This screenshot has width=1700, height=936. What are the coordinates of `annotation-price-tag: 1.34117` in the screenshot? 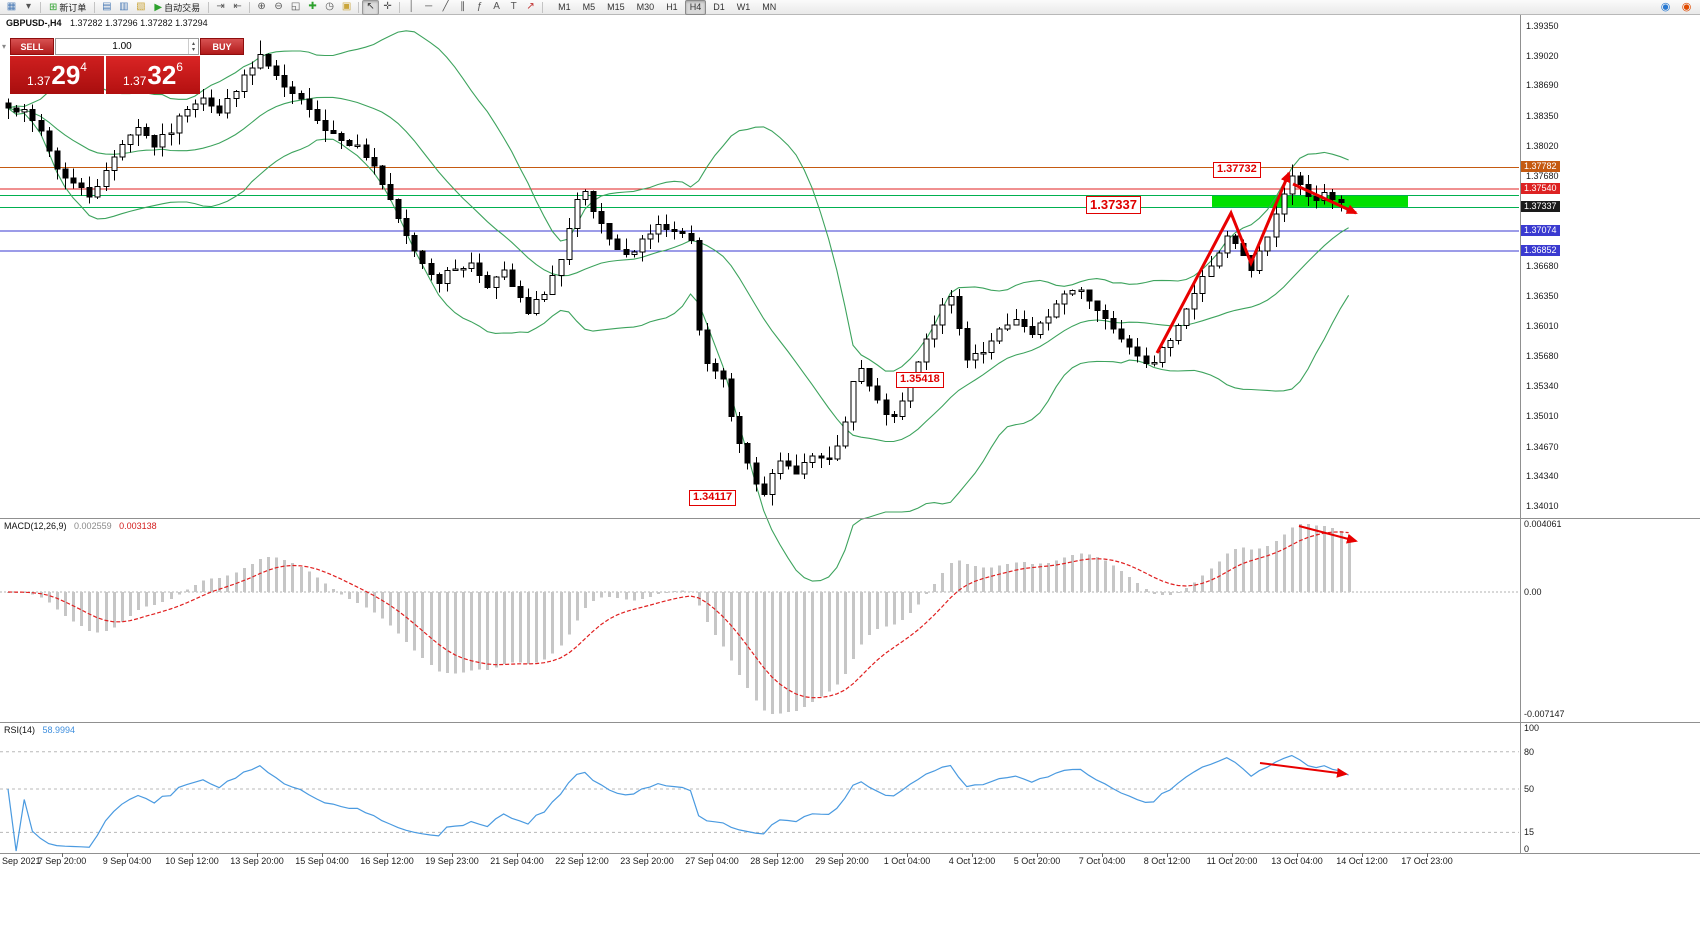 It's located at (713, 498).